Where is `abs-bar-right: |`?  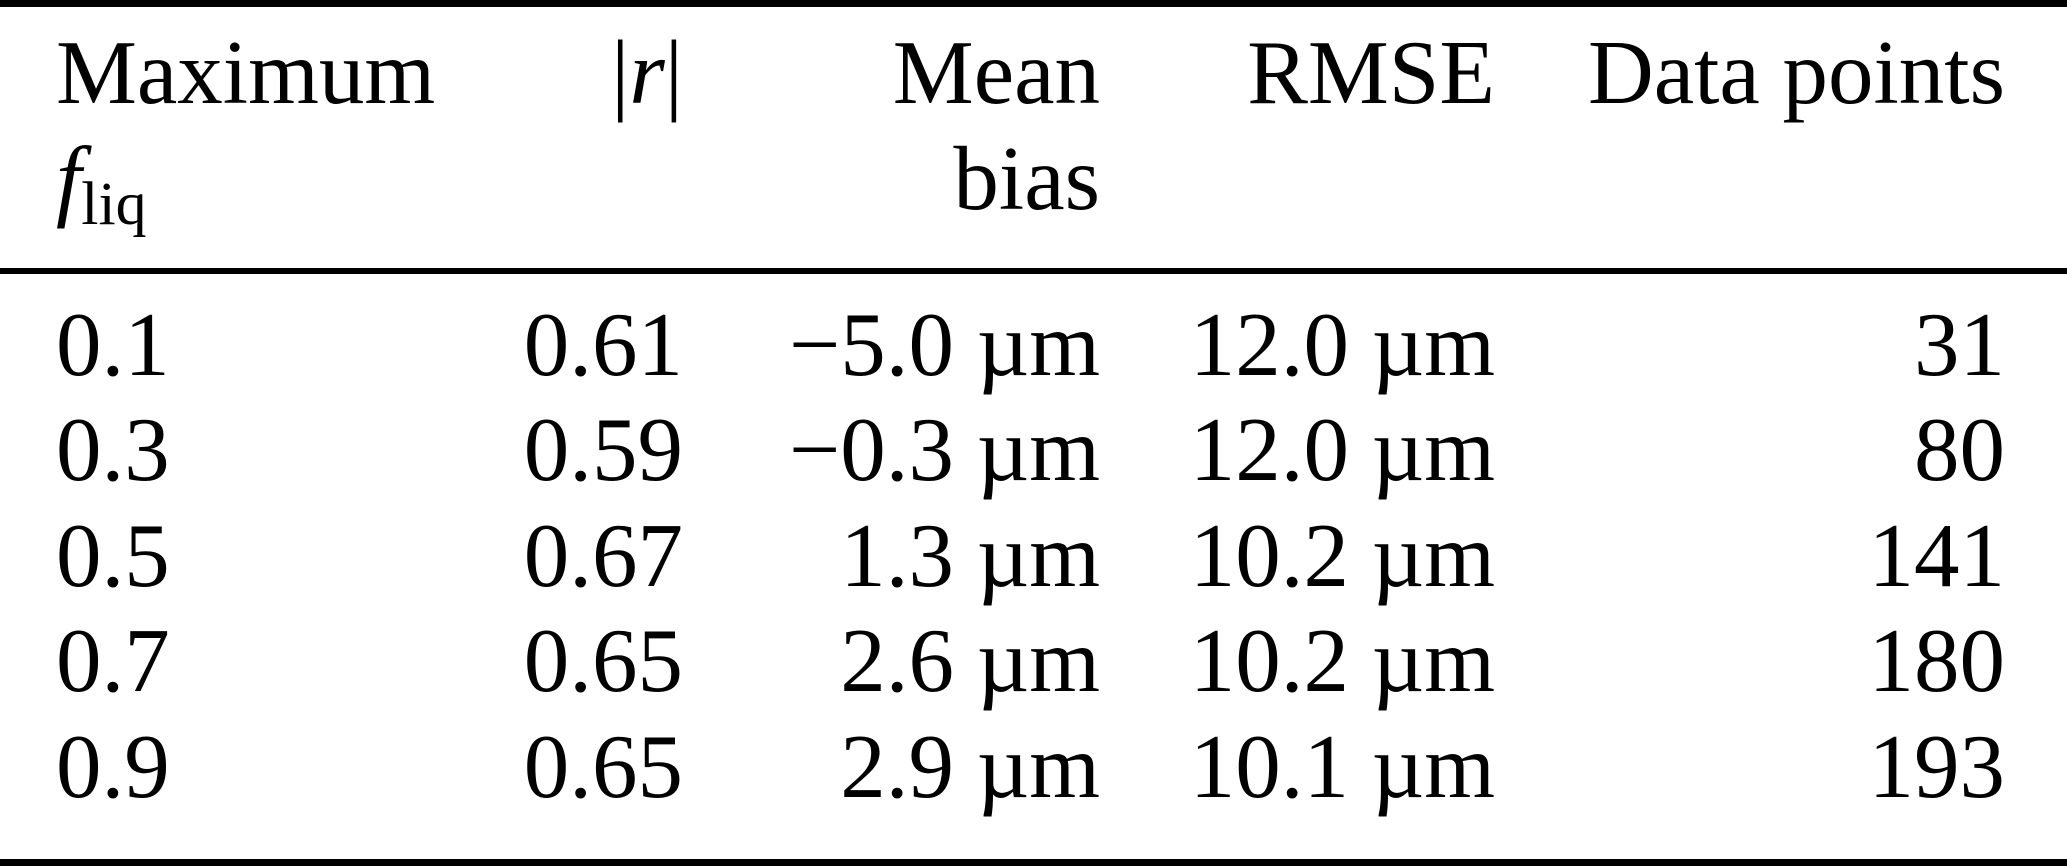 abs-bar-right: | is located at coordinates (673, 72).